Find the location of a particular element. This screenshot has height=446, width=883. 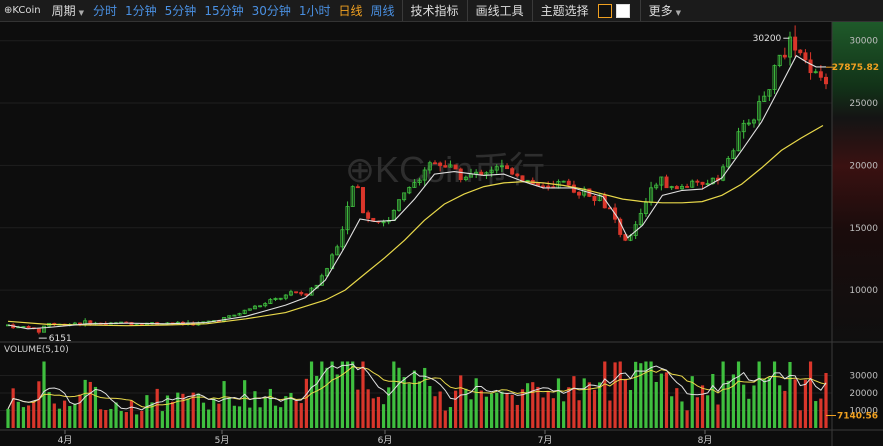

timeframe-tab: 15分钟 is located at coordinates (224, 11).